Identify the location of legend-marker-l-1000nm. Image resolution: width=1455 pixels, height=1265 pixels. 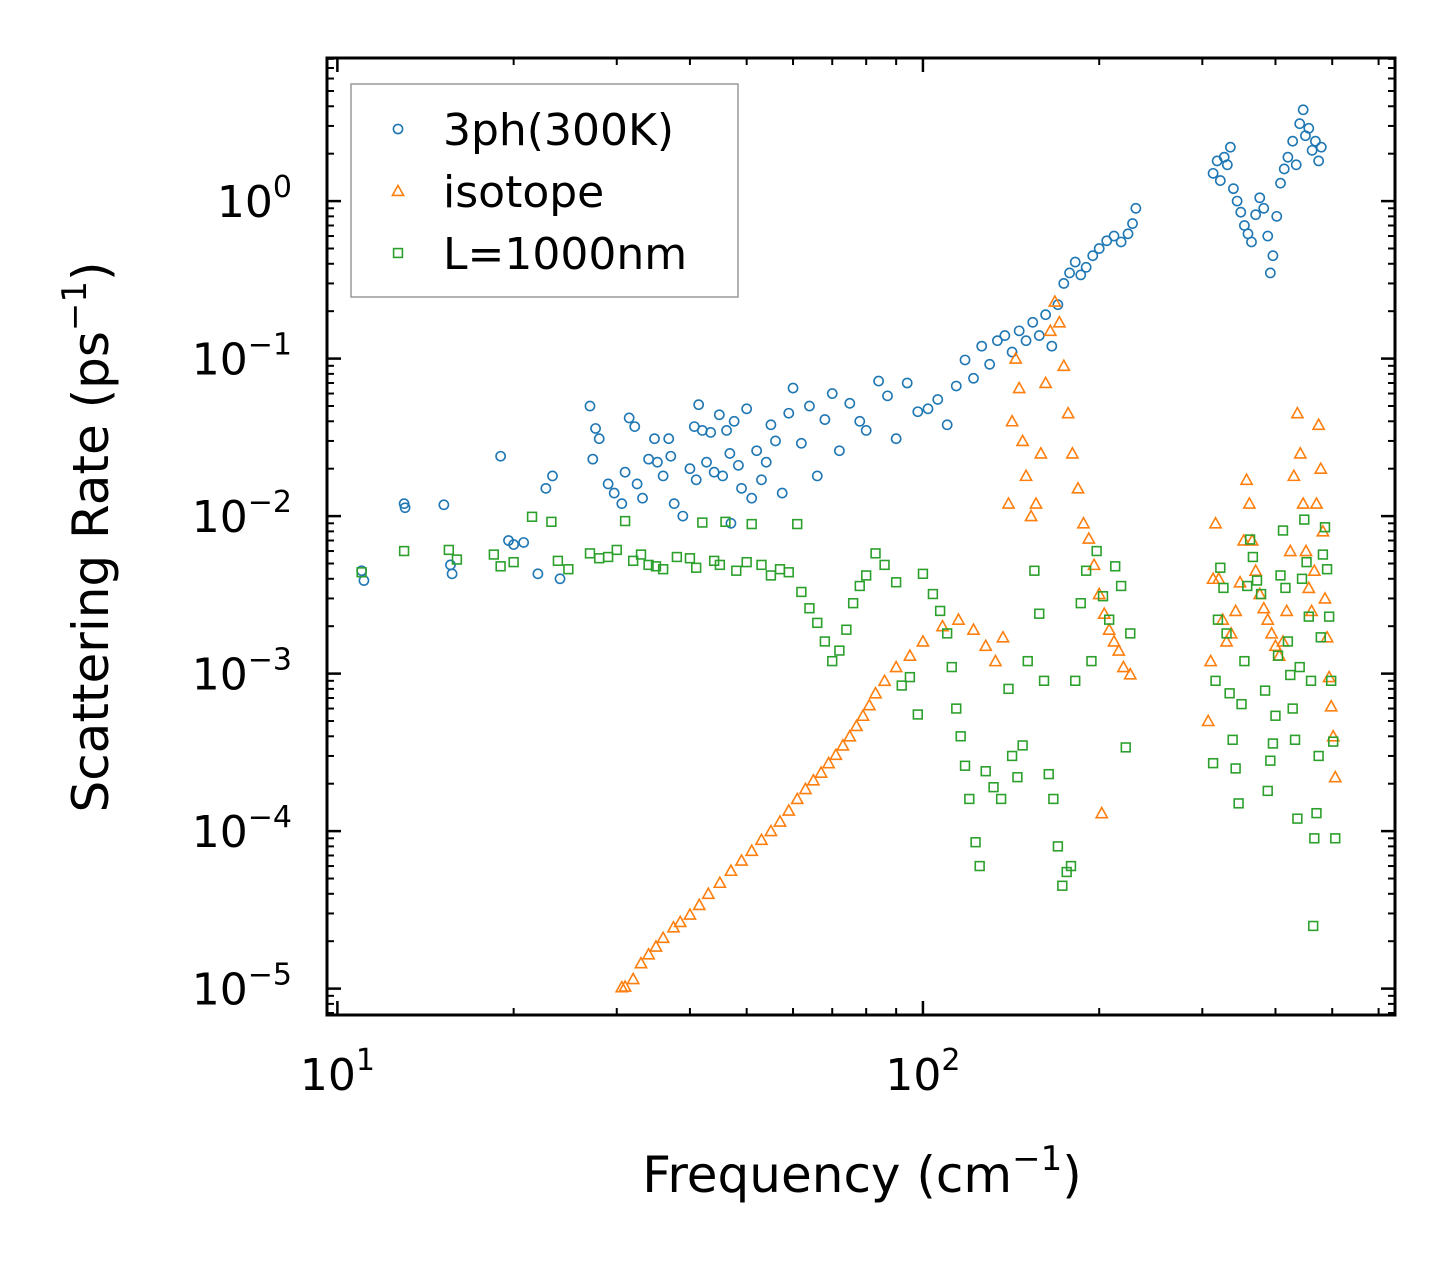
(398, 253).